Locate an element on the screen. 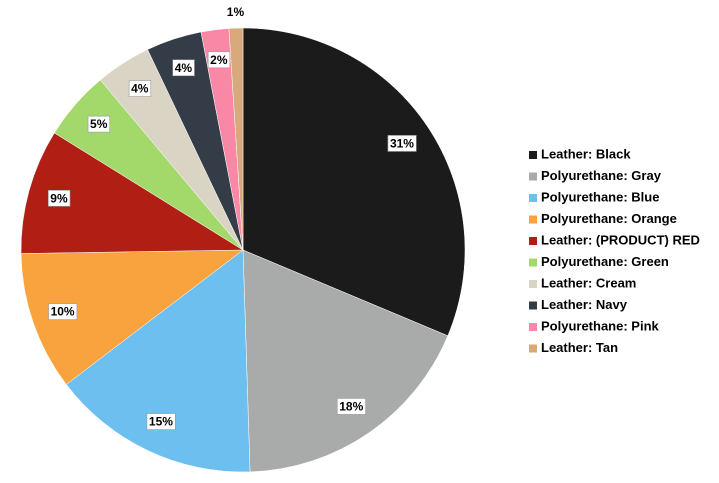 Image resolution: width=719 pixels, height=483 pixels. value-label: 9% is located at coordinates (59, 198).